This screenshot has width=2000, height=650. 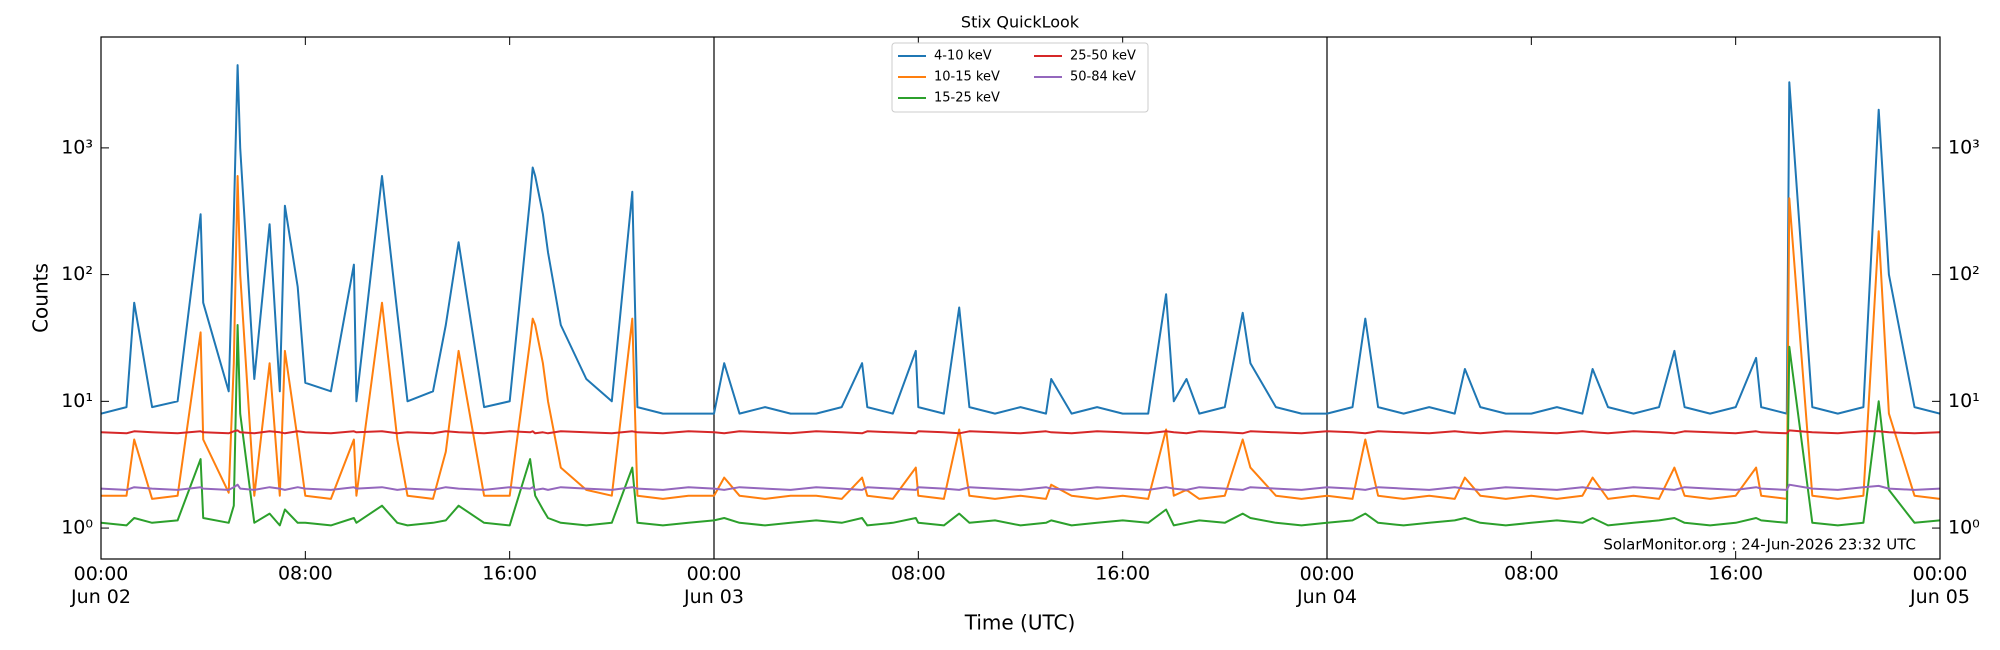 I want to click on x-tick-label: 00:00 Jun 05, so click(x=1939, y=585).